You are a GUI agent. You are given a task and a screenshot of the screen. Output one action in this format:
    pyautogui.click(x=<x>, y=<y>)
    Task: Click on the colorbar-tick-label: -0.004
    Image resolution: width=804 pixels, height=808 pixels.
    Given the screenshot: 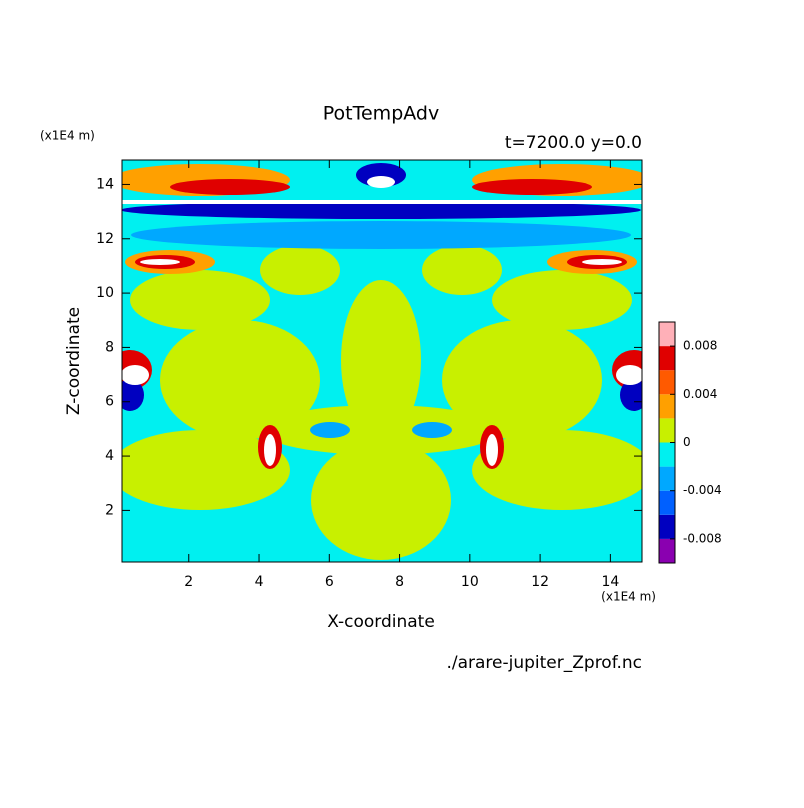 What is the action you would take?
    pyautogui.click(x=702, y=490)
    